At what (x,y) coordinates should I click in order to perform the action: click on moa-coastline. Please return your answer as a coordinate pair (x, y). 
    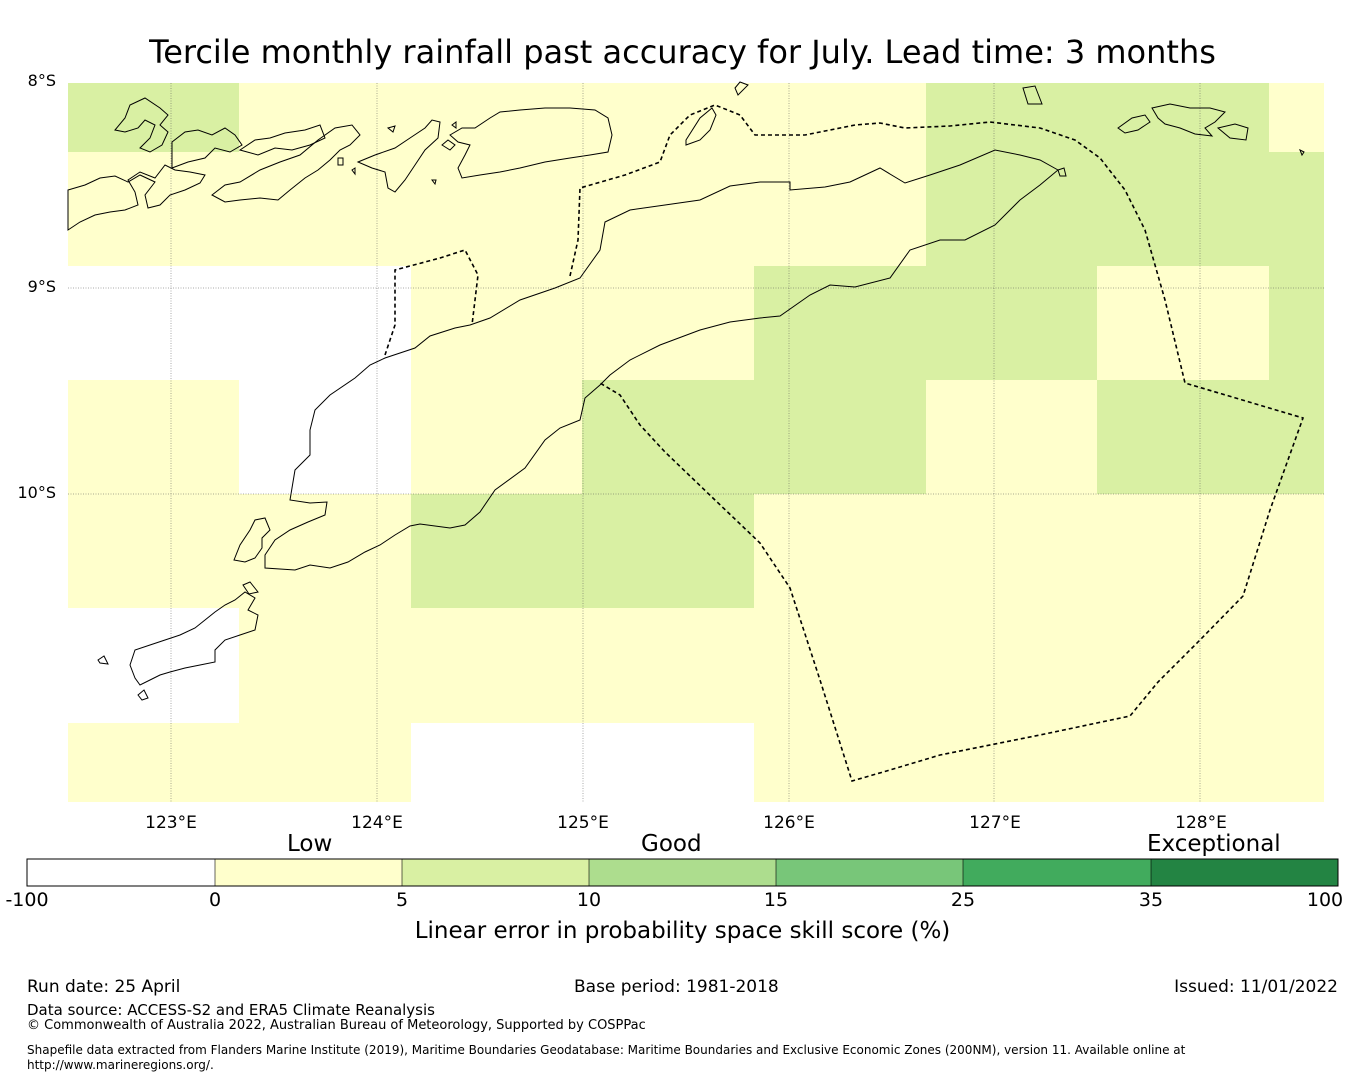
    Looking at the image, I should click on (1188, 120).